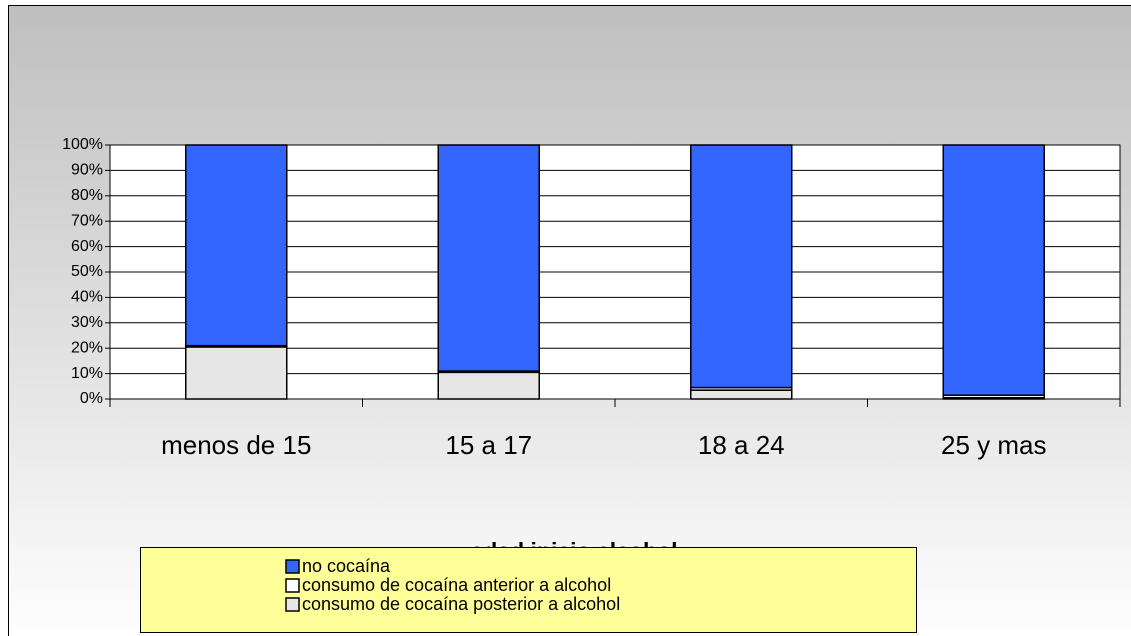 Image resolution: width=1131 pixels, height=636 pixels. I want to click on x-tick-label: 25 y mas, so click(994, 445).